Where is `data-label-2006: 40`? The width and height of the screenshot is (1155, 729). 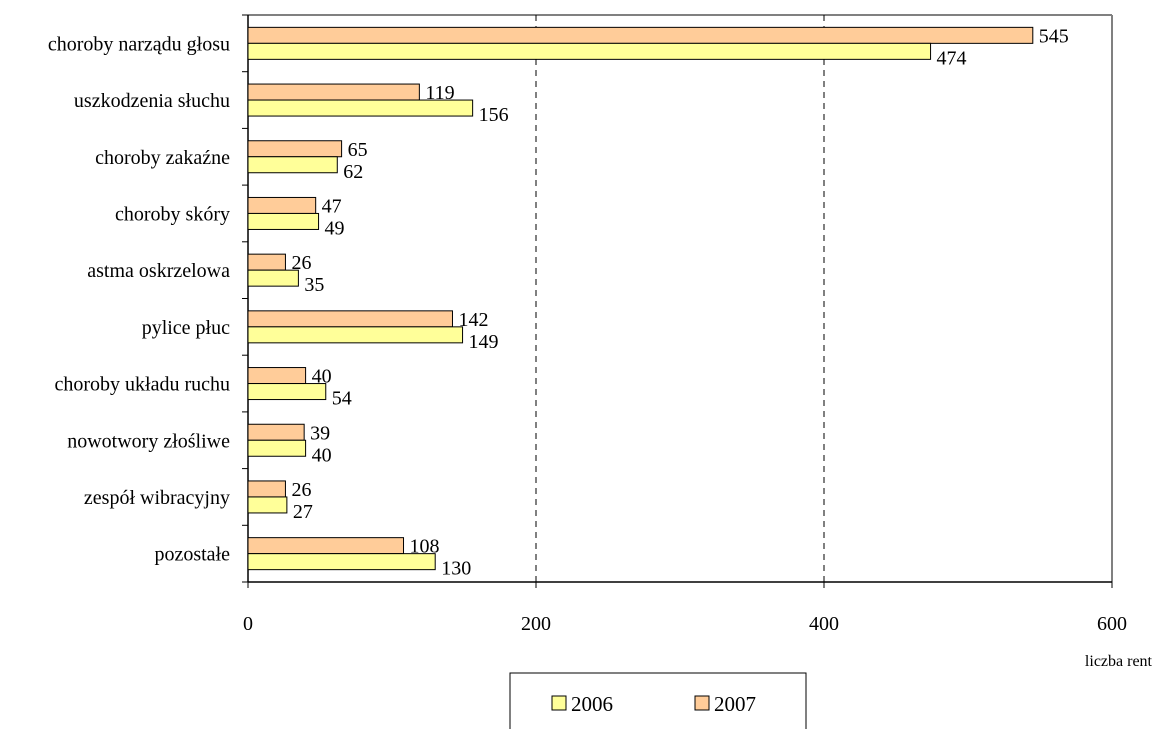 data-label-2006: 40 is located at coordinates (322, 455).